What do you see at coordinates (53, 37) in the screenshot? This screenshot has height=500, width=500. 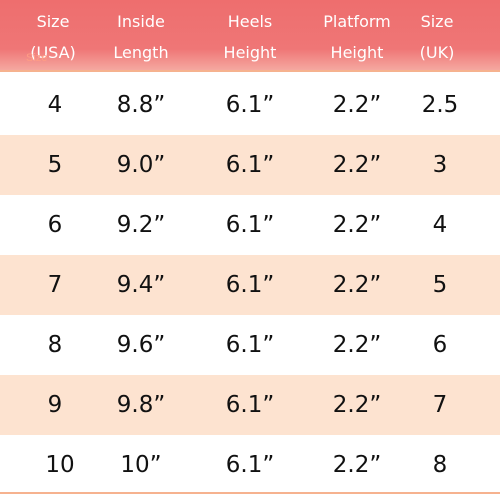 I see `header-size-usa: Size (USA)` at bounding box center [53, 37].